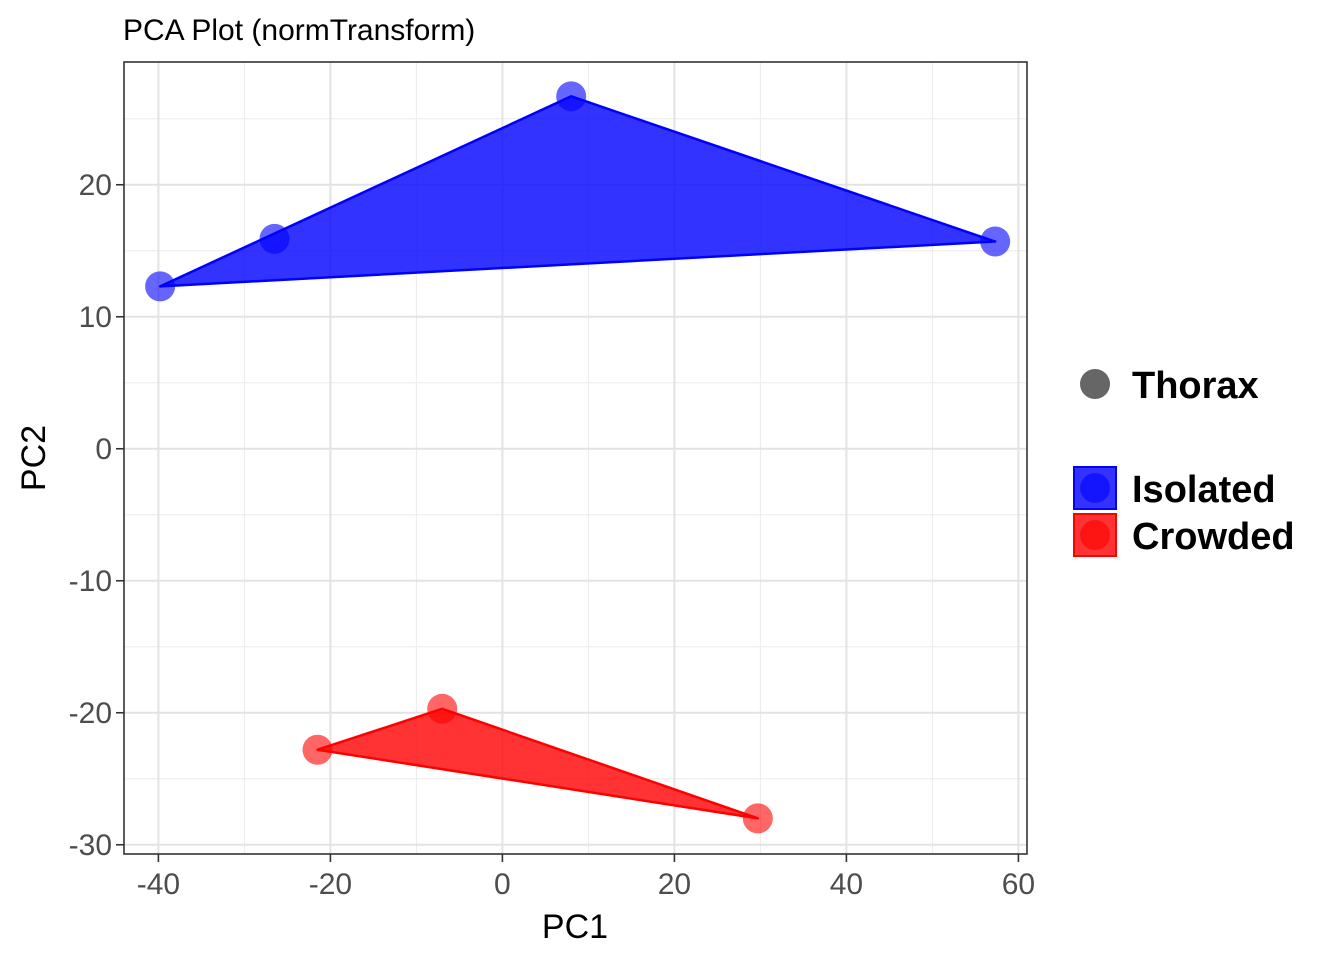 The width and height of the screenshot is (1344, 960). I want to click on y-axis: -30 -20 -10 0 10 20, so click(96, 515).